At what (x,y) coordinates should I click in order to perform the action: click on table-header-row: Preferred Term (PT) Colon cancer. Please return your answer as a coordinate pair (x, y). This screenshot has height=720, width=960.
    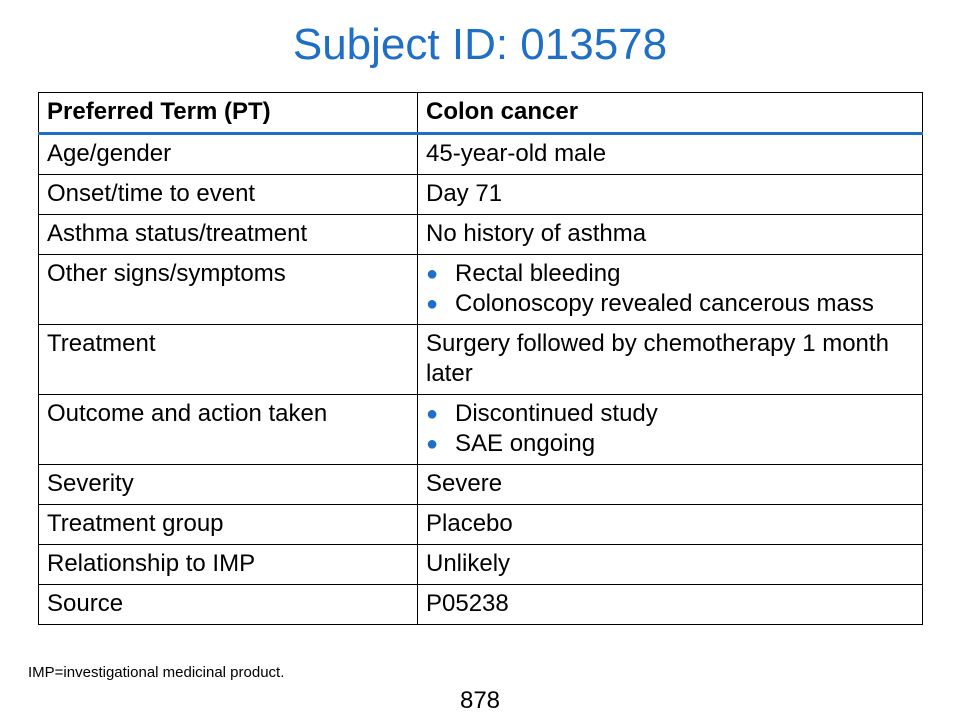
    Looking at the image, I should click on (480, 113).